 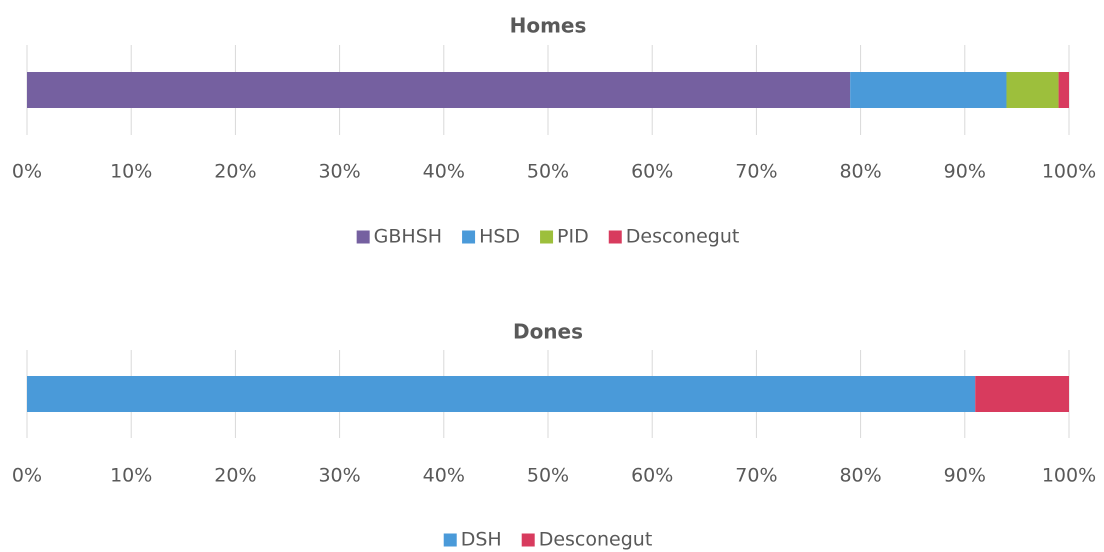 What do you see at coordinates (548, 332) in the screenshot?
I see `chart-title: Dones` at bounding box center [548, 332].